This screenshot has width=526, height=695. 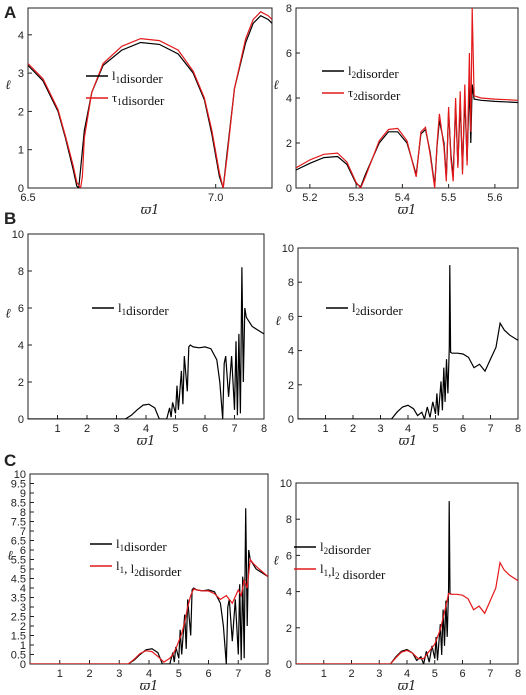 What do you see at coordinates (23, 608) in the screenshot?
I see `y-tick-label: 3` at bounding box center [23, 608].